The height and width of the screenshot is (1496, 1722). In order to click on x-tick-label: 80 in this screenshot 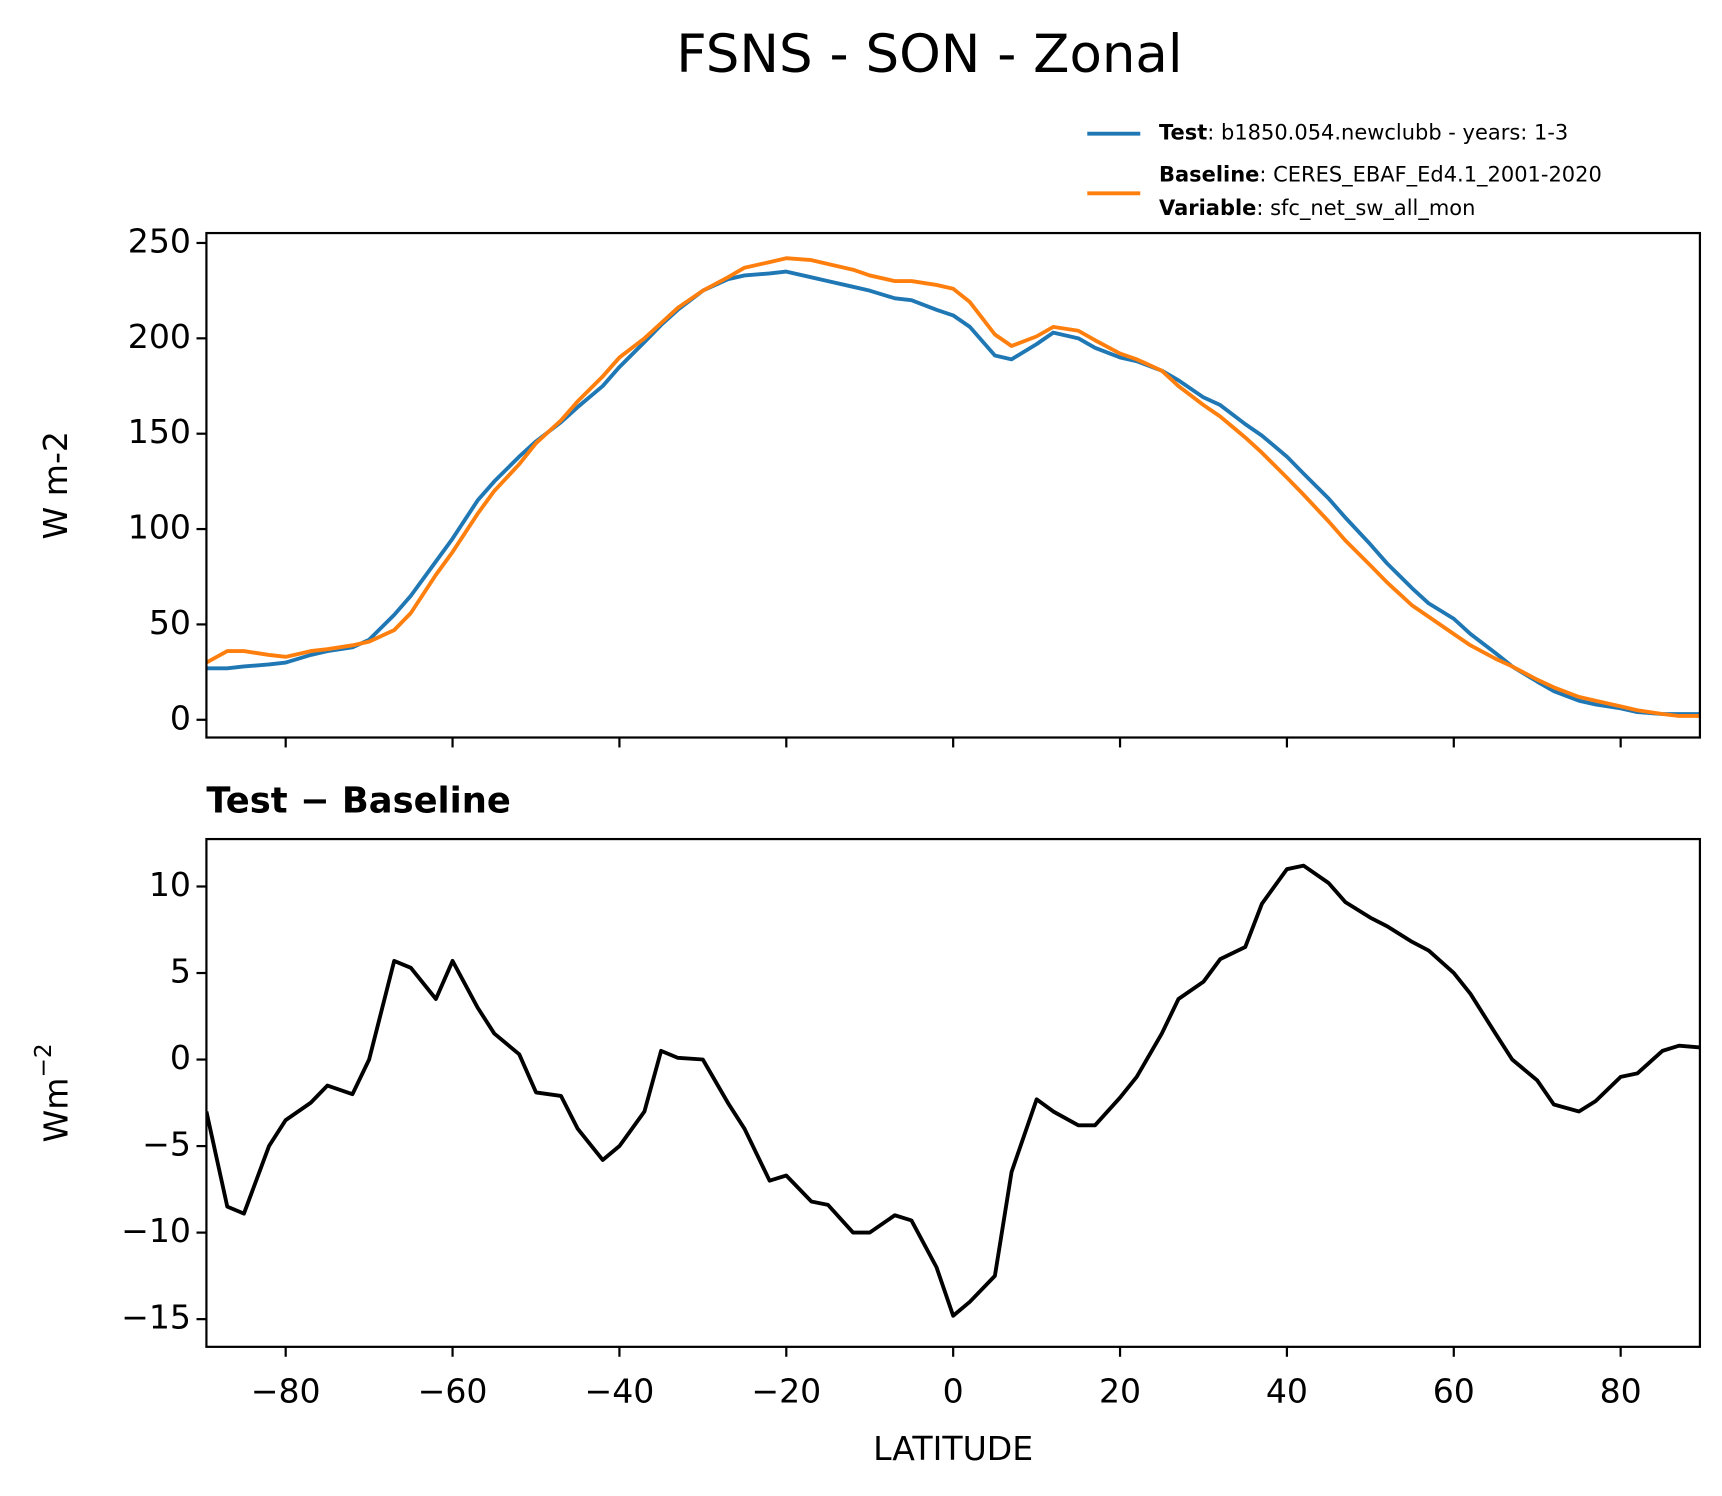, I will do `click(1621, 1391)`.